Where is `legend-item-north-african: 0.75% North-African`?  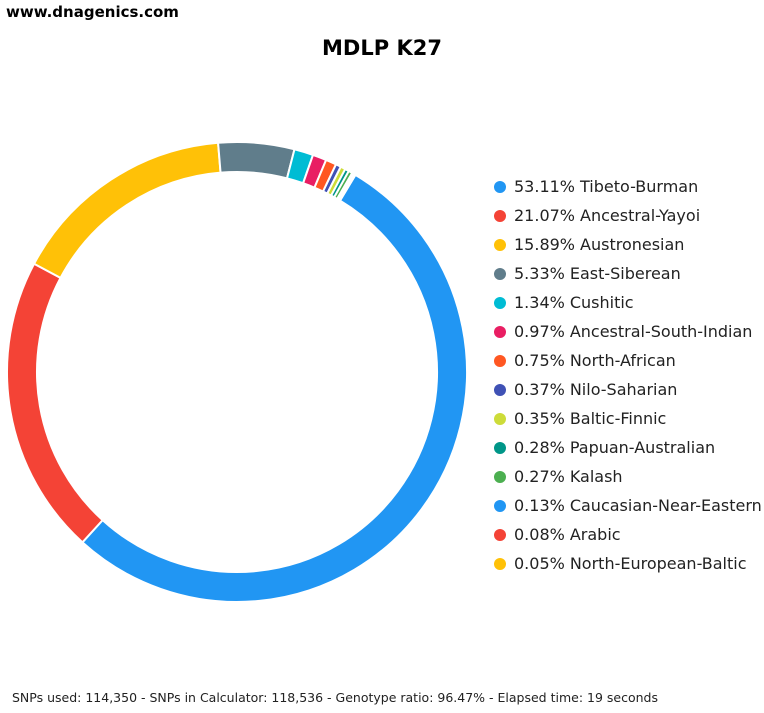
legend-item-north-african: 0.75% North-African is located at coordinates (628, 360).